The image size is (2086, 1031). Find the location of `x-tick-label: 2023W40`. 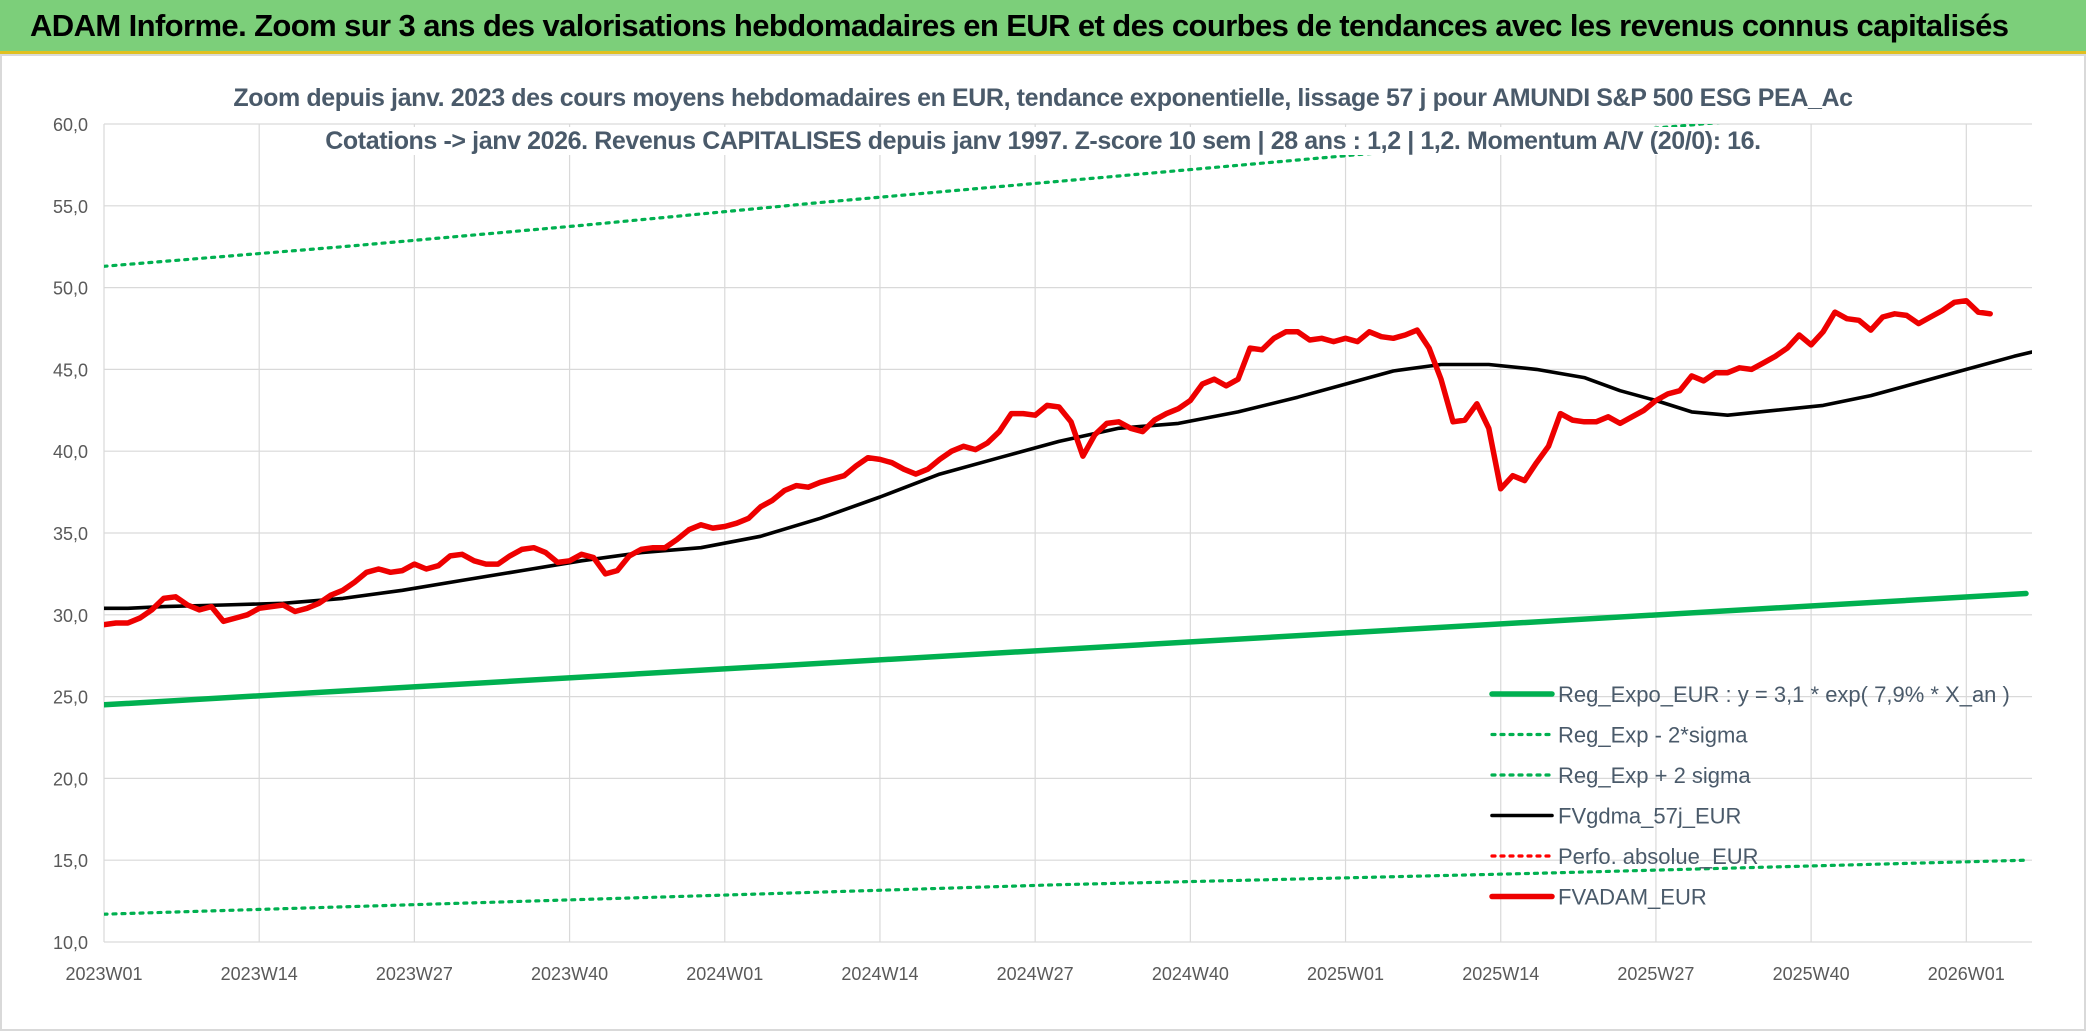

x-tick-label: 2023W40 is located at coordinates (569, 974).